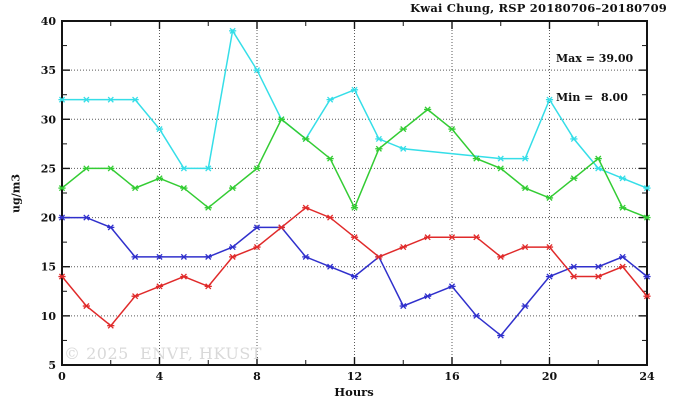 The image size is (674, 409). Describe the element at coordinates (48, 267) in the screenshot. I see `y-tick-label: 15` at that location.